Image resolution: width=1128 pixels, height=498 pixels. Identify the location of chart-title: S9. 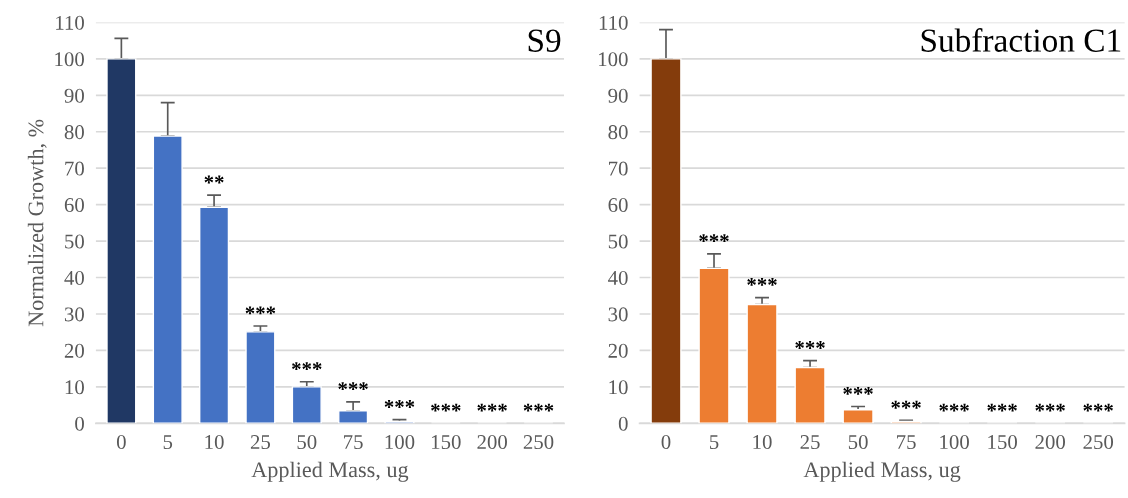
(544, 40).